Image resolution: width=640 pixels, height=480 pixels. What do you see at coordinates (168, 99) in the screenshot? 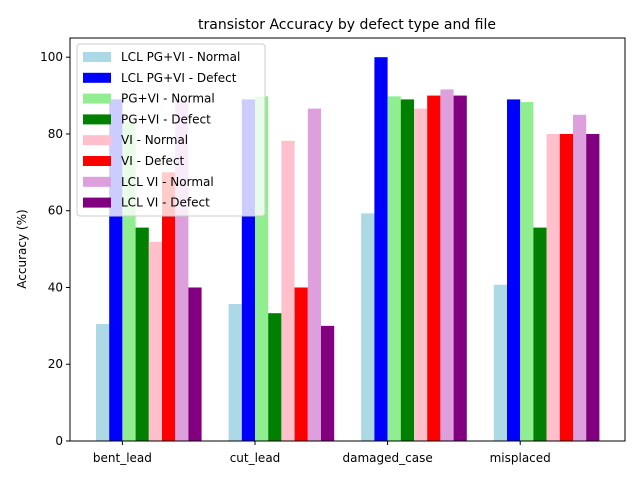
I see `legend-label-2: PG+VI - Normal` at bounding box center [168, 99].